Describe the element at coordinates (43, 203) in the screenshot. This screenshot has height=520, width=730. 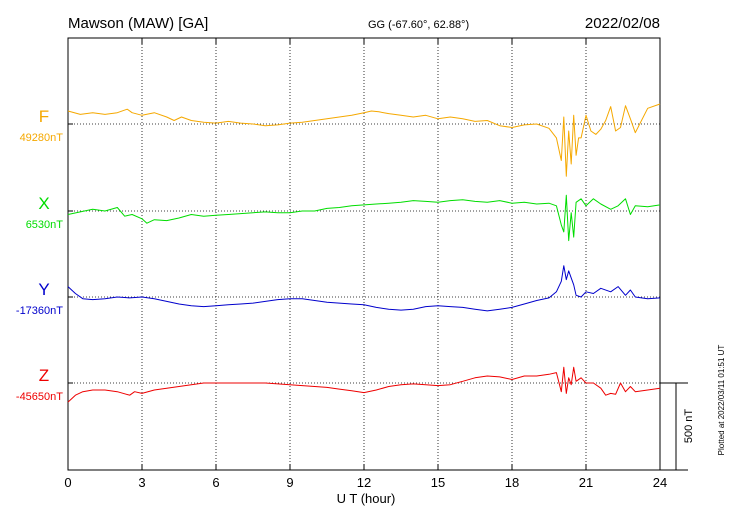
I see `series-name-x: X` at that location.